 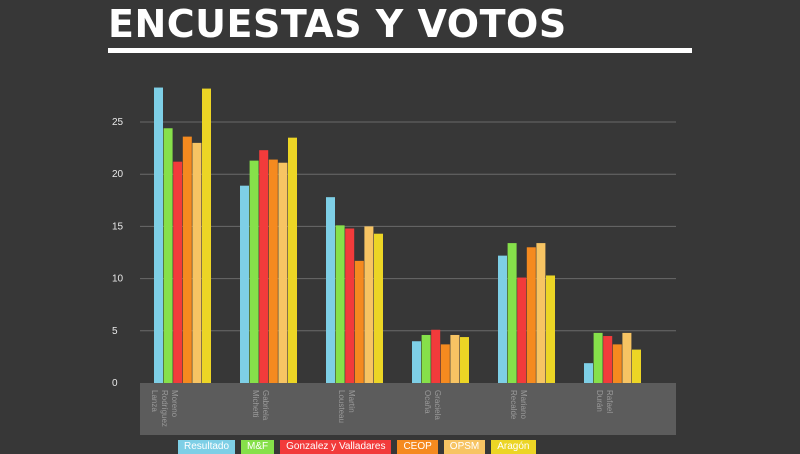 What do you see at coordinates (337, 24) in the screenshot?
I see `chart-title: ENCUESTAS Y VOTOS` at bounding box center [337, 24].